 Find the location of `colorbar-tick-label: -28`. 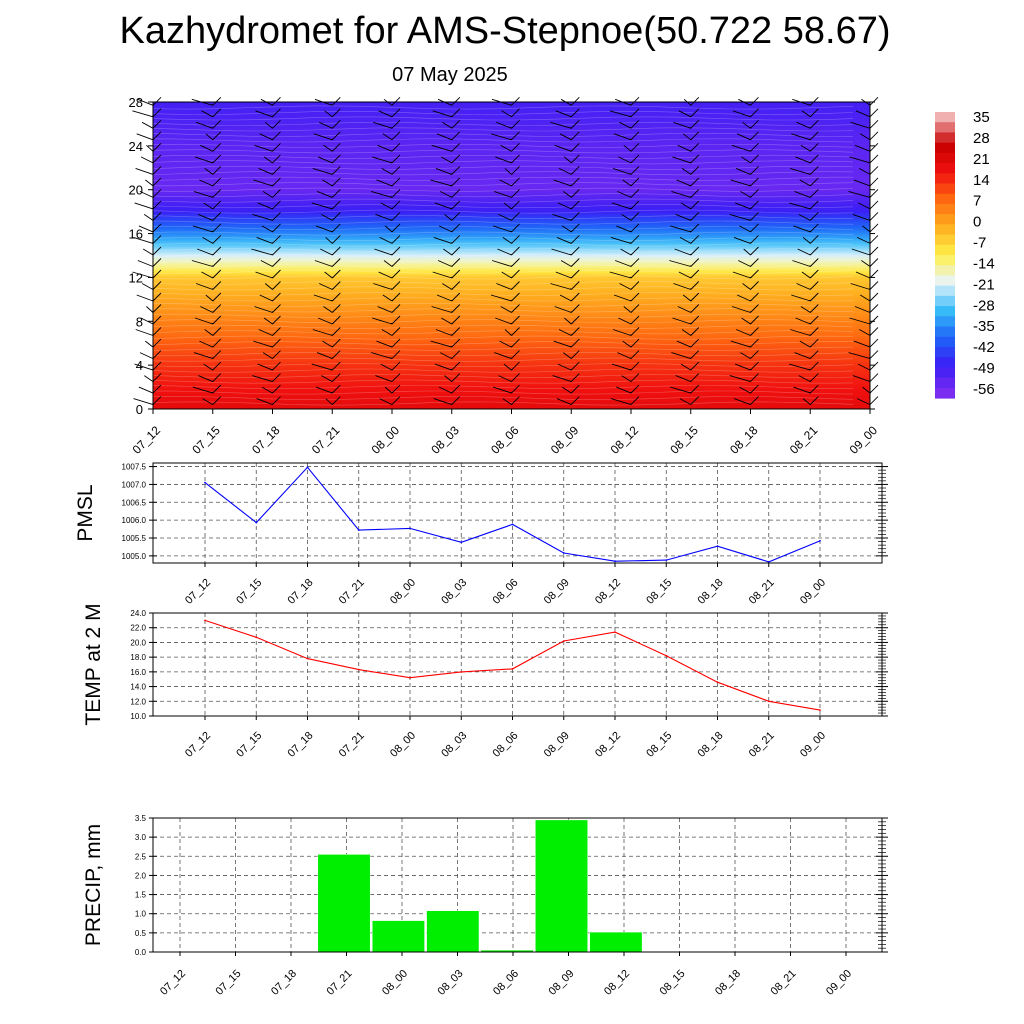

colorbar-tick-label: -28 is located at coordinates (984, 305).